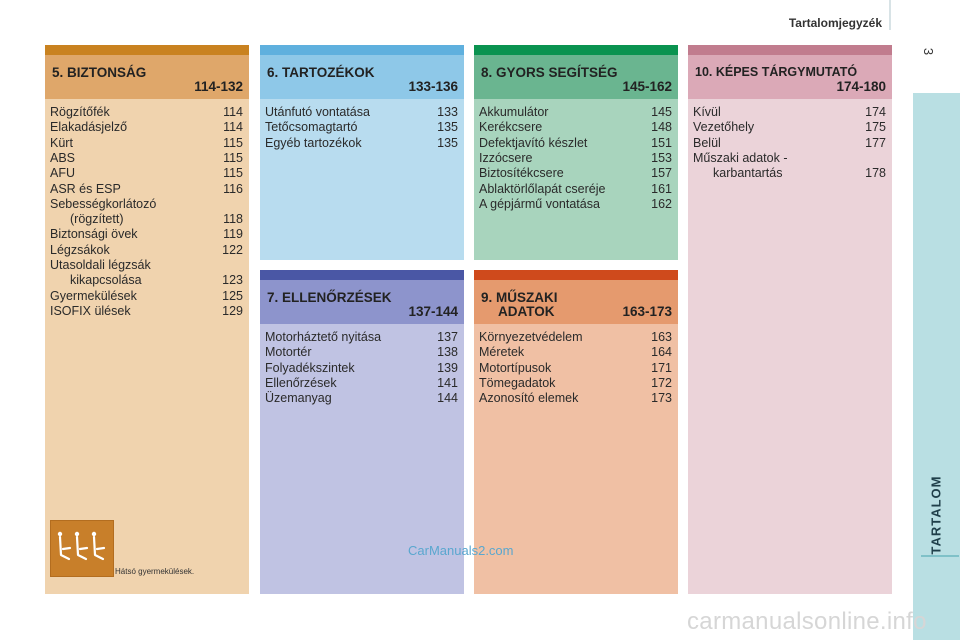 The height and width of the screenshot is (640, 960). Describe the element at coordinates (875, 112) in the screenshot. I see `toc-entry-page: 174` at that location.